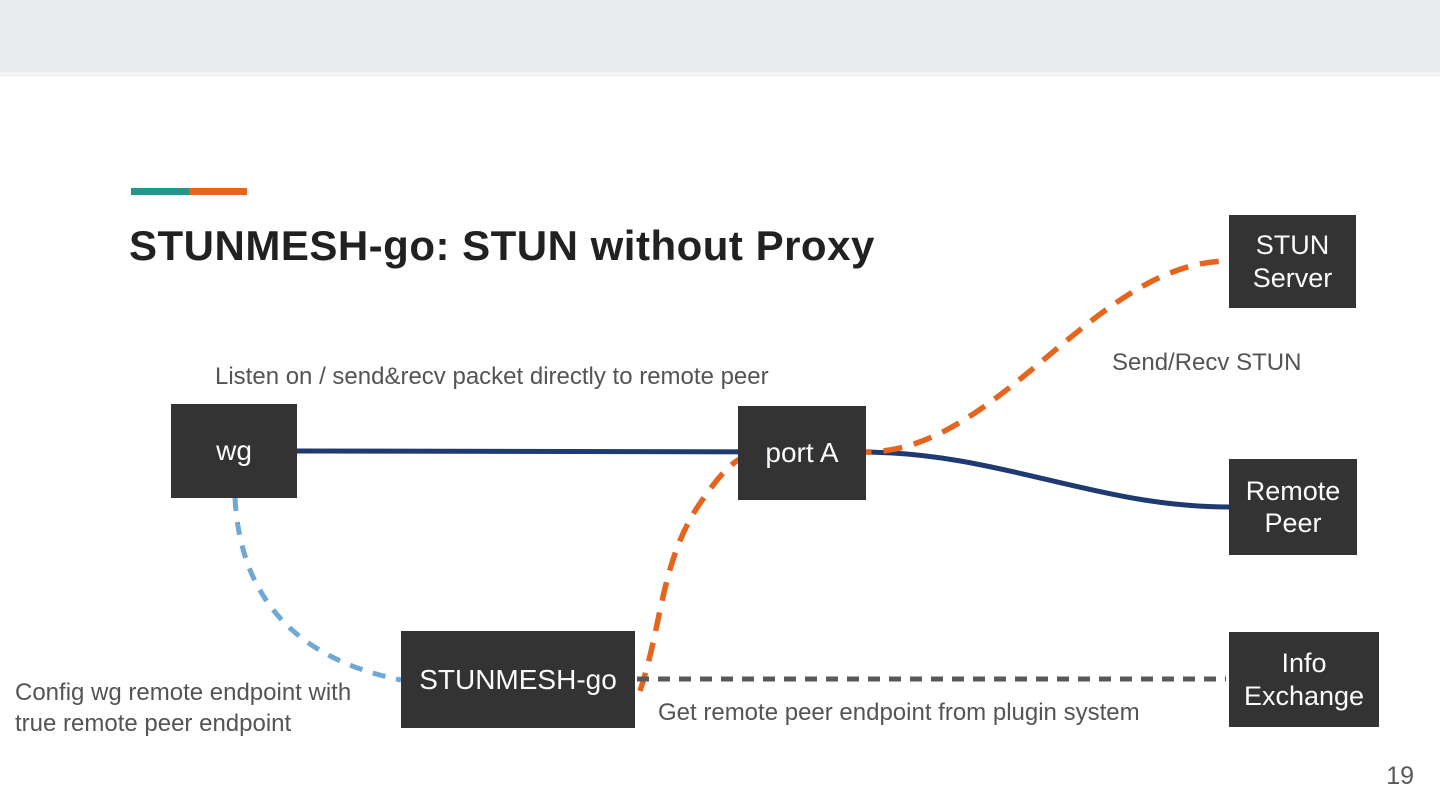  I want to click on node-remote-peer: Remote Peer, so click(1293, 507).